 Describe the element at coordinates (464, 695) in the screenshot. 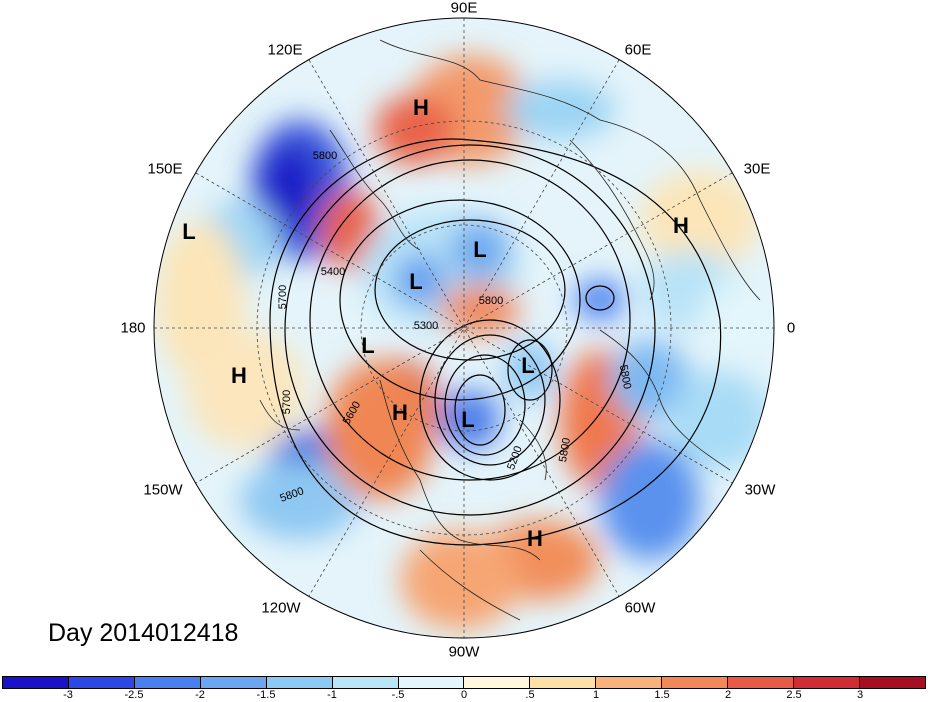

I see `colorbar-tick: 0` at that location.